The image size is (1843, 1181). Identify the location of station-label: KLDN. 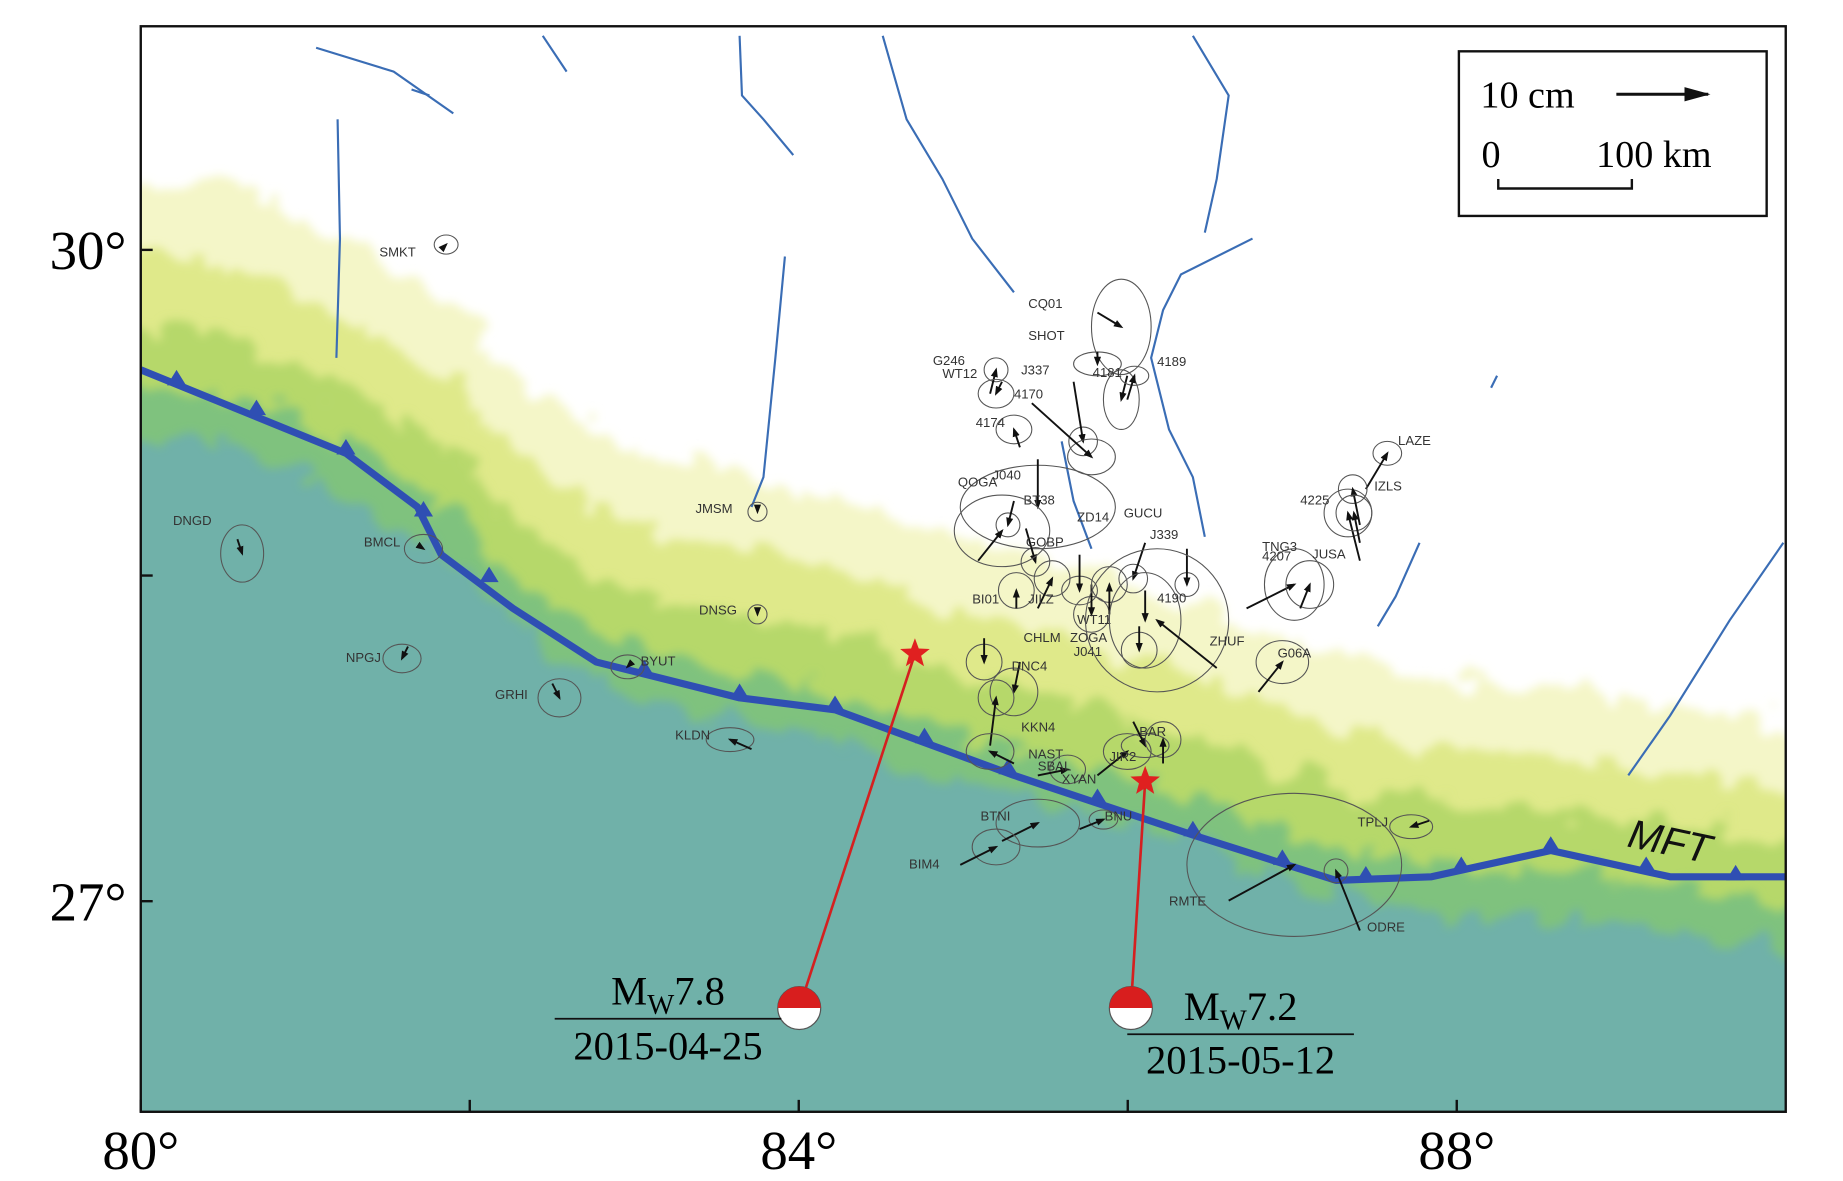
(692, 735).